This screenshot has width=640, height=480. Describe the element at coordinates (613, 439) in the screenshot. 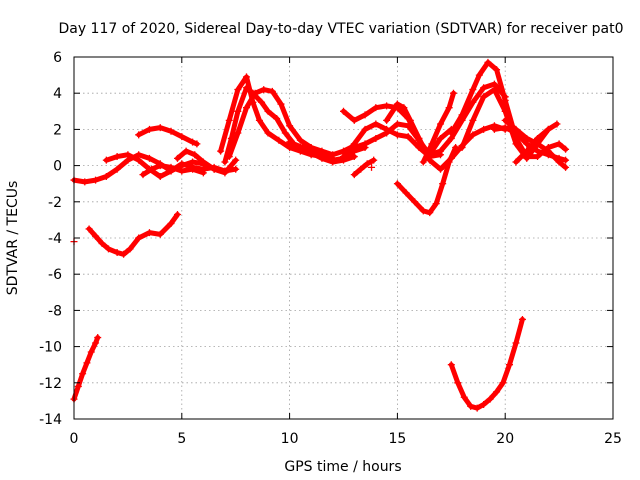

I see `x-tick-label: 25` at that location.